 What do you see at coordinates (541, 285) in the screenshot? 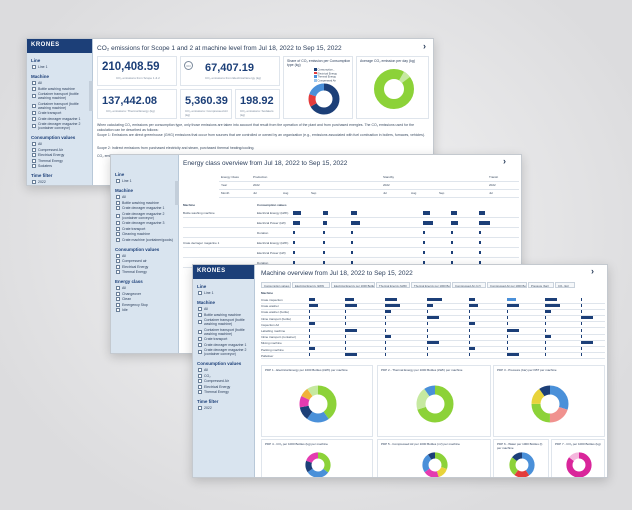
I see `tab-7: Pressure (bar)` at bounding box center [541, 285].